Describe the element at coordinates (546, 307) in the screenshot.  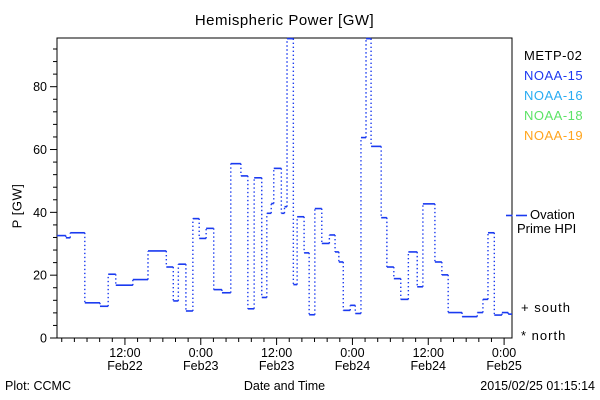
I see `south-marker-label: + south` at that location.